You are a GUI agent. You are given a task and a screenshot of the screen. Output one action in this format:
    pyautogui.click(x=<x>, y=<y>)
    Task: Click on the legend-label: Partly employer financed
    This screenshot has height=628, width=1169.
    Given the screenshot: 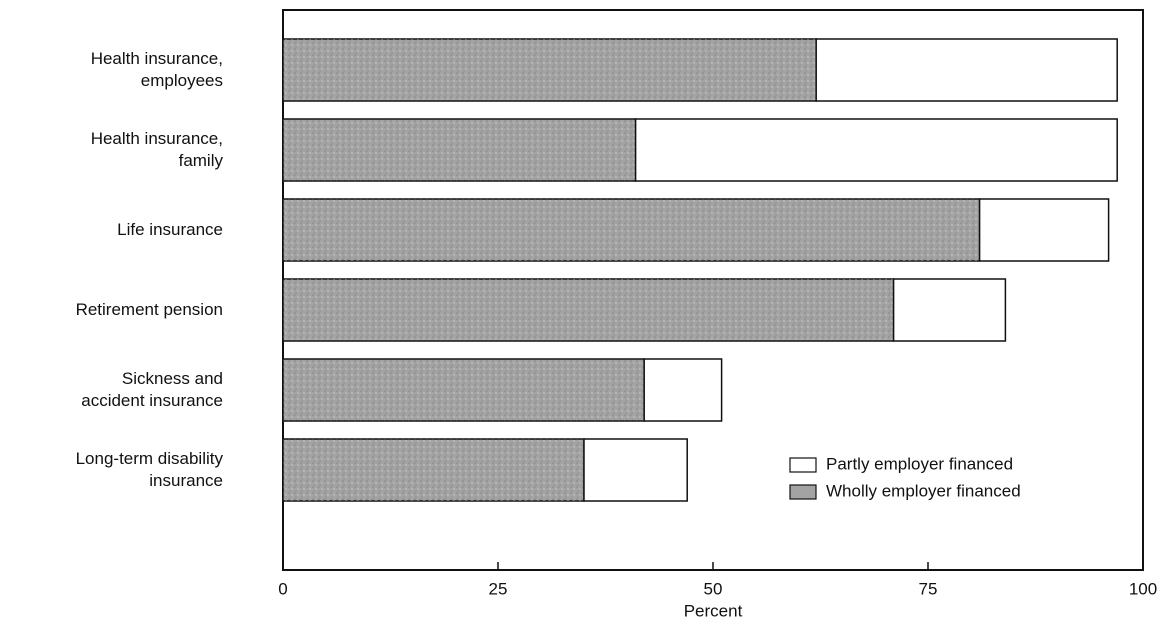 What is the action you would take?
    pyautogui.click(x=919, y=463)
    